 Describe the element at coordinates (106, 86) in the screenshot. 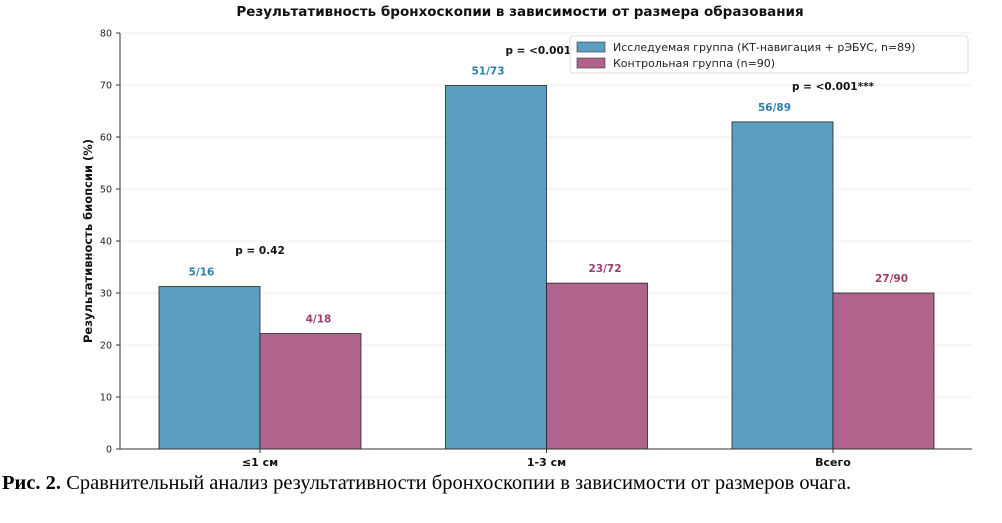

I see `y-tick-label: 70` at that location.